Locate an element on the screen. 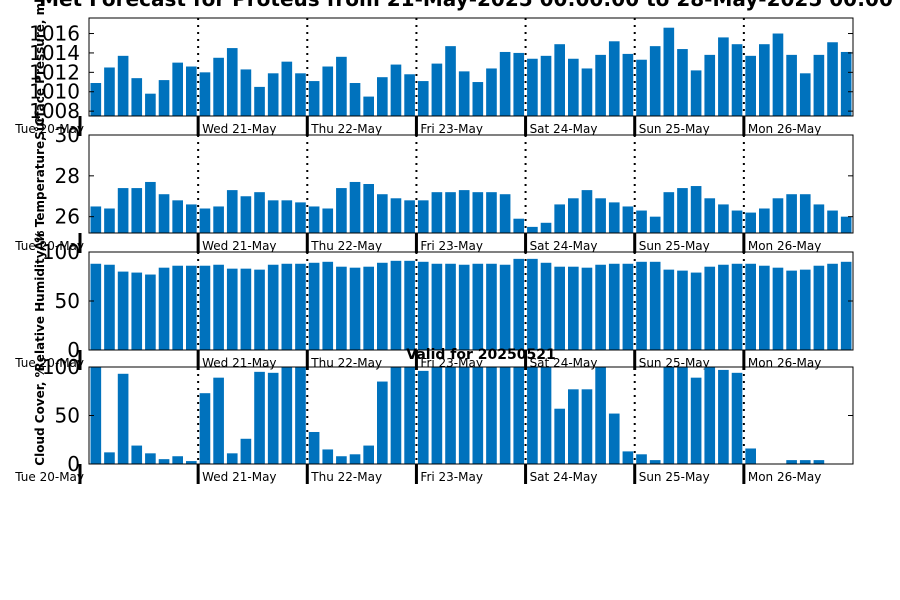  temperature-axis-label: Air Temperature, °C is located at coordinates (40, 184).